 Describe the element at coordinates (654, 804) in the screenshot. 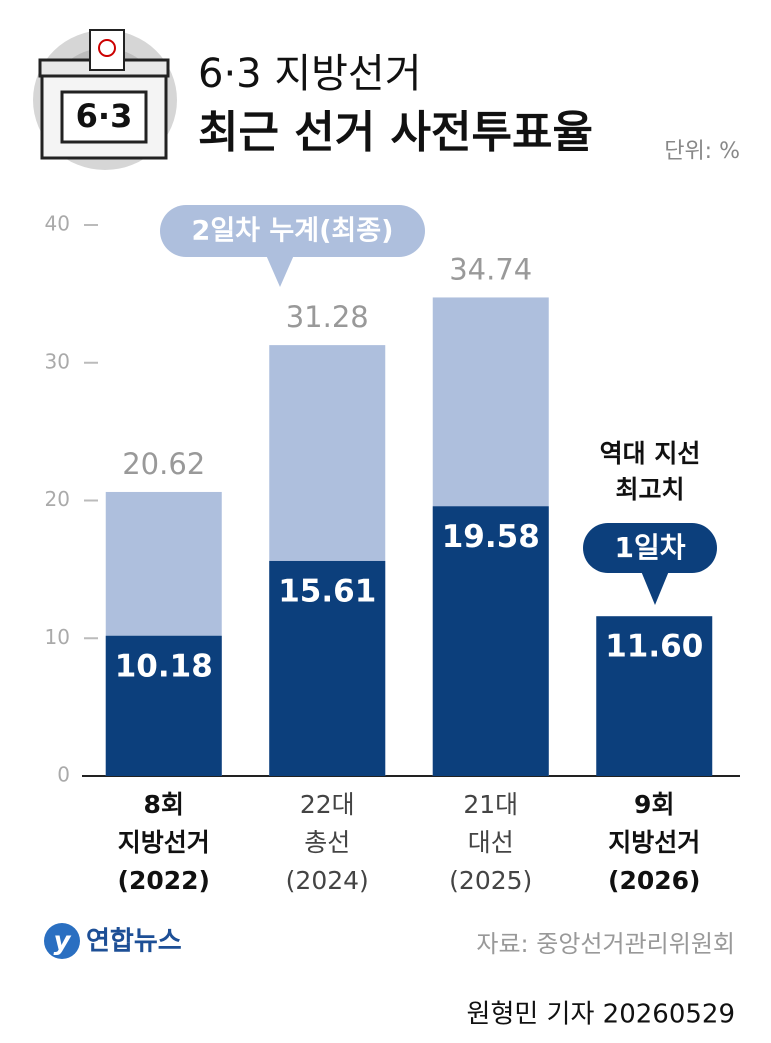

I see `x-tick-label: 9회` at that location.